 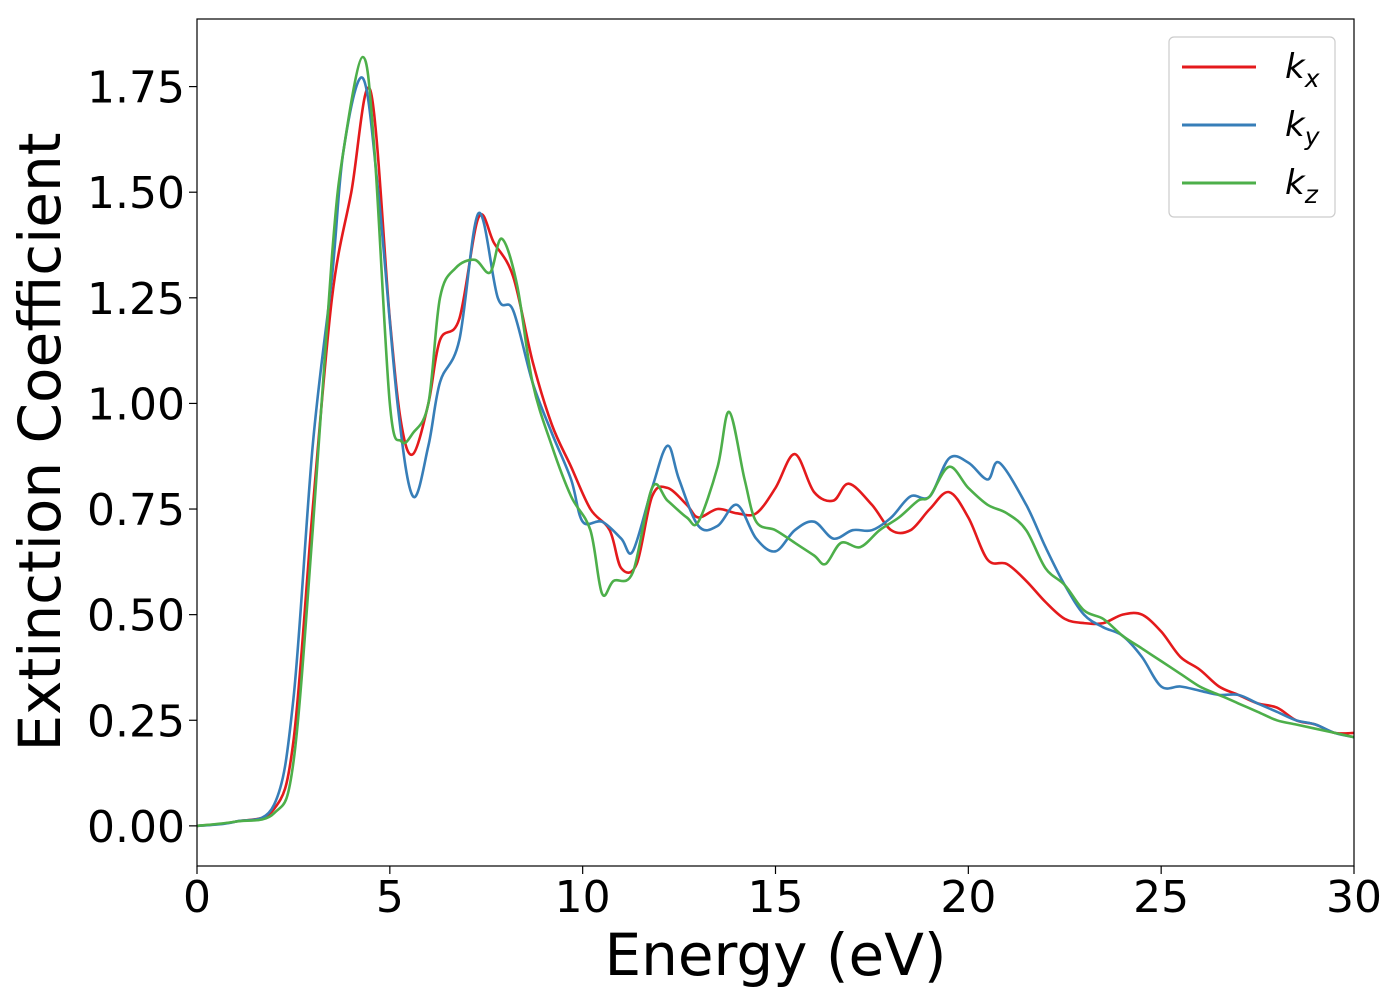 I want to click on x-tick-label: 5, so click(x=390, y=897).